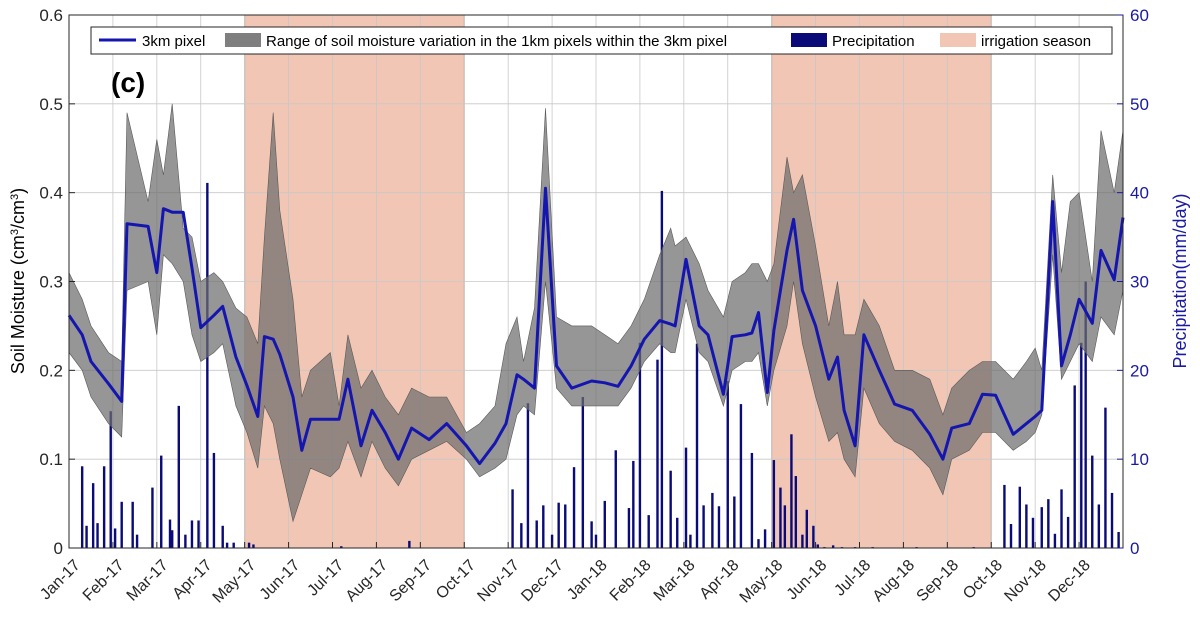 This screenshot has height=621, width=1200. I want to click on x-tick-label: Jun-18, so click(807, 580).